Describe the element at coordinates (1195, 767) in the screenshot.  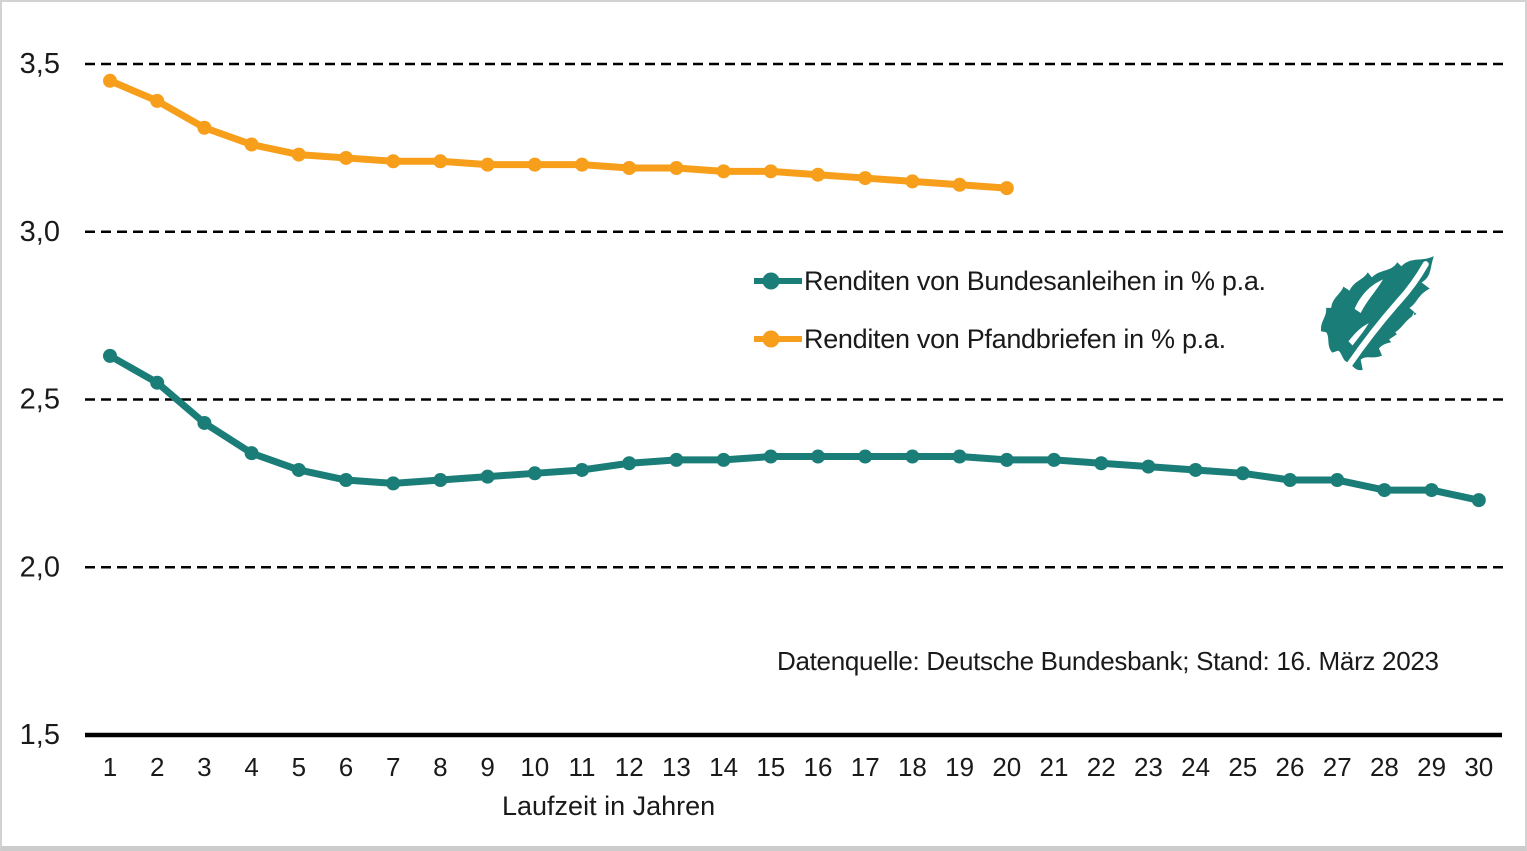
I see `x-tick-label: 24` at that location.